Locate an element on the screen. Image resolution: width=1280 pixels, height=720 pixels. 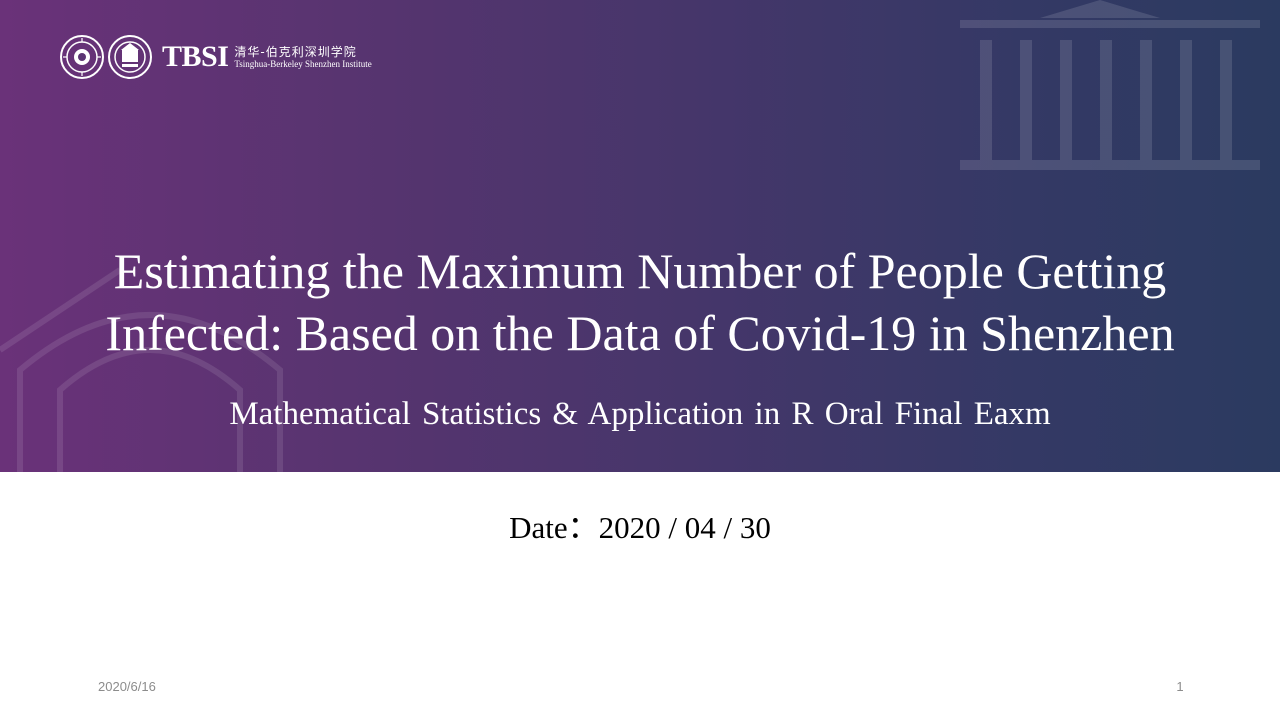
building-watermark is located at coordinates (1110, 85).